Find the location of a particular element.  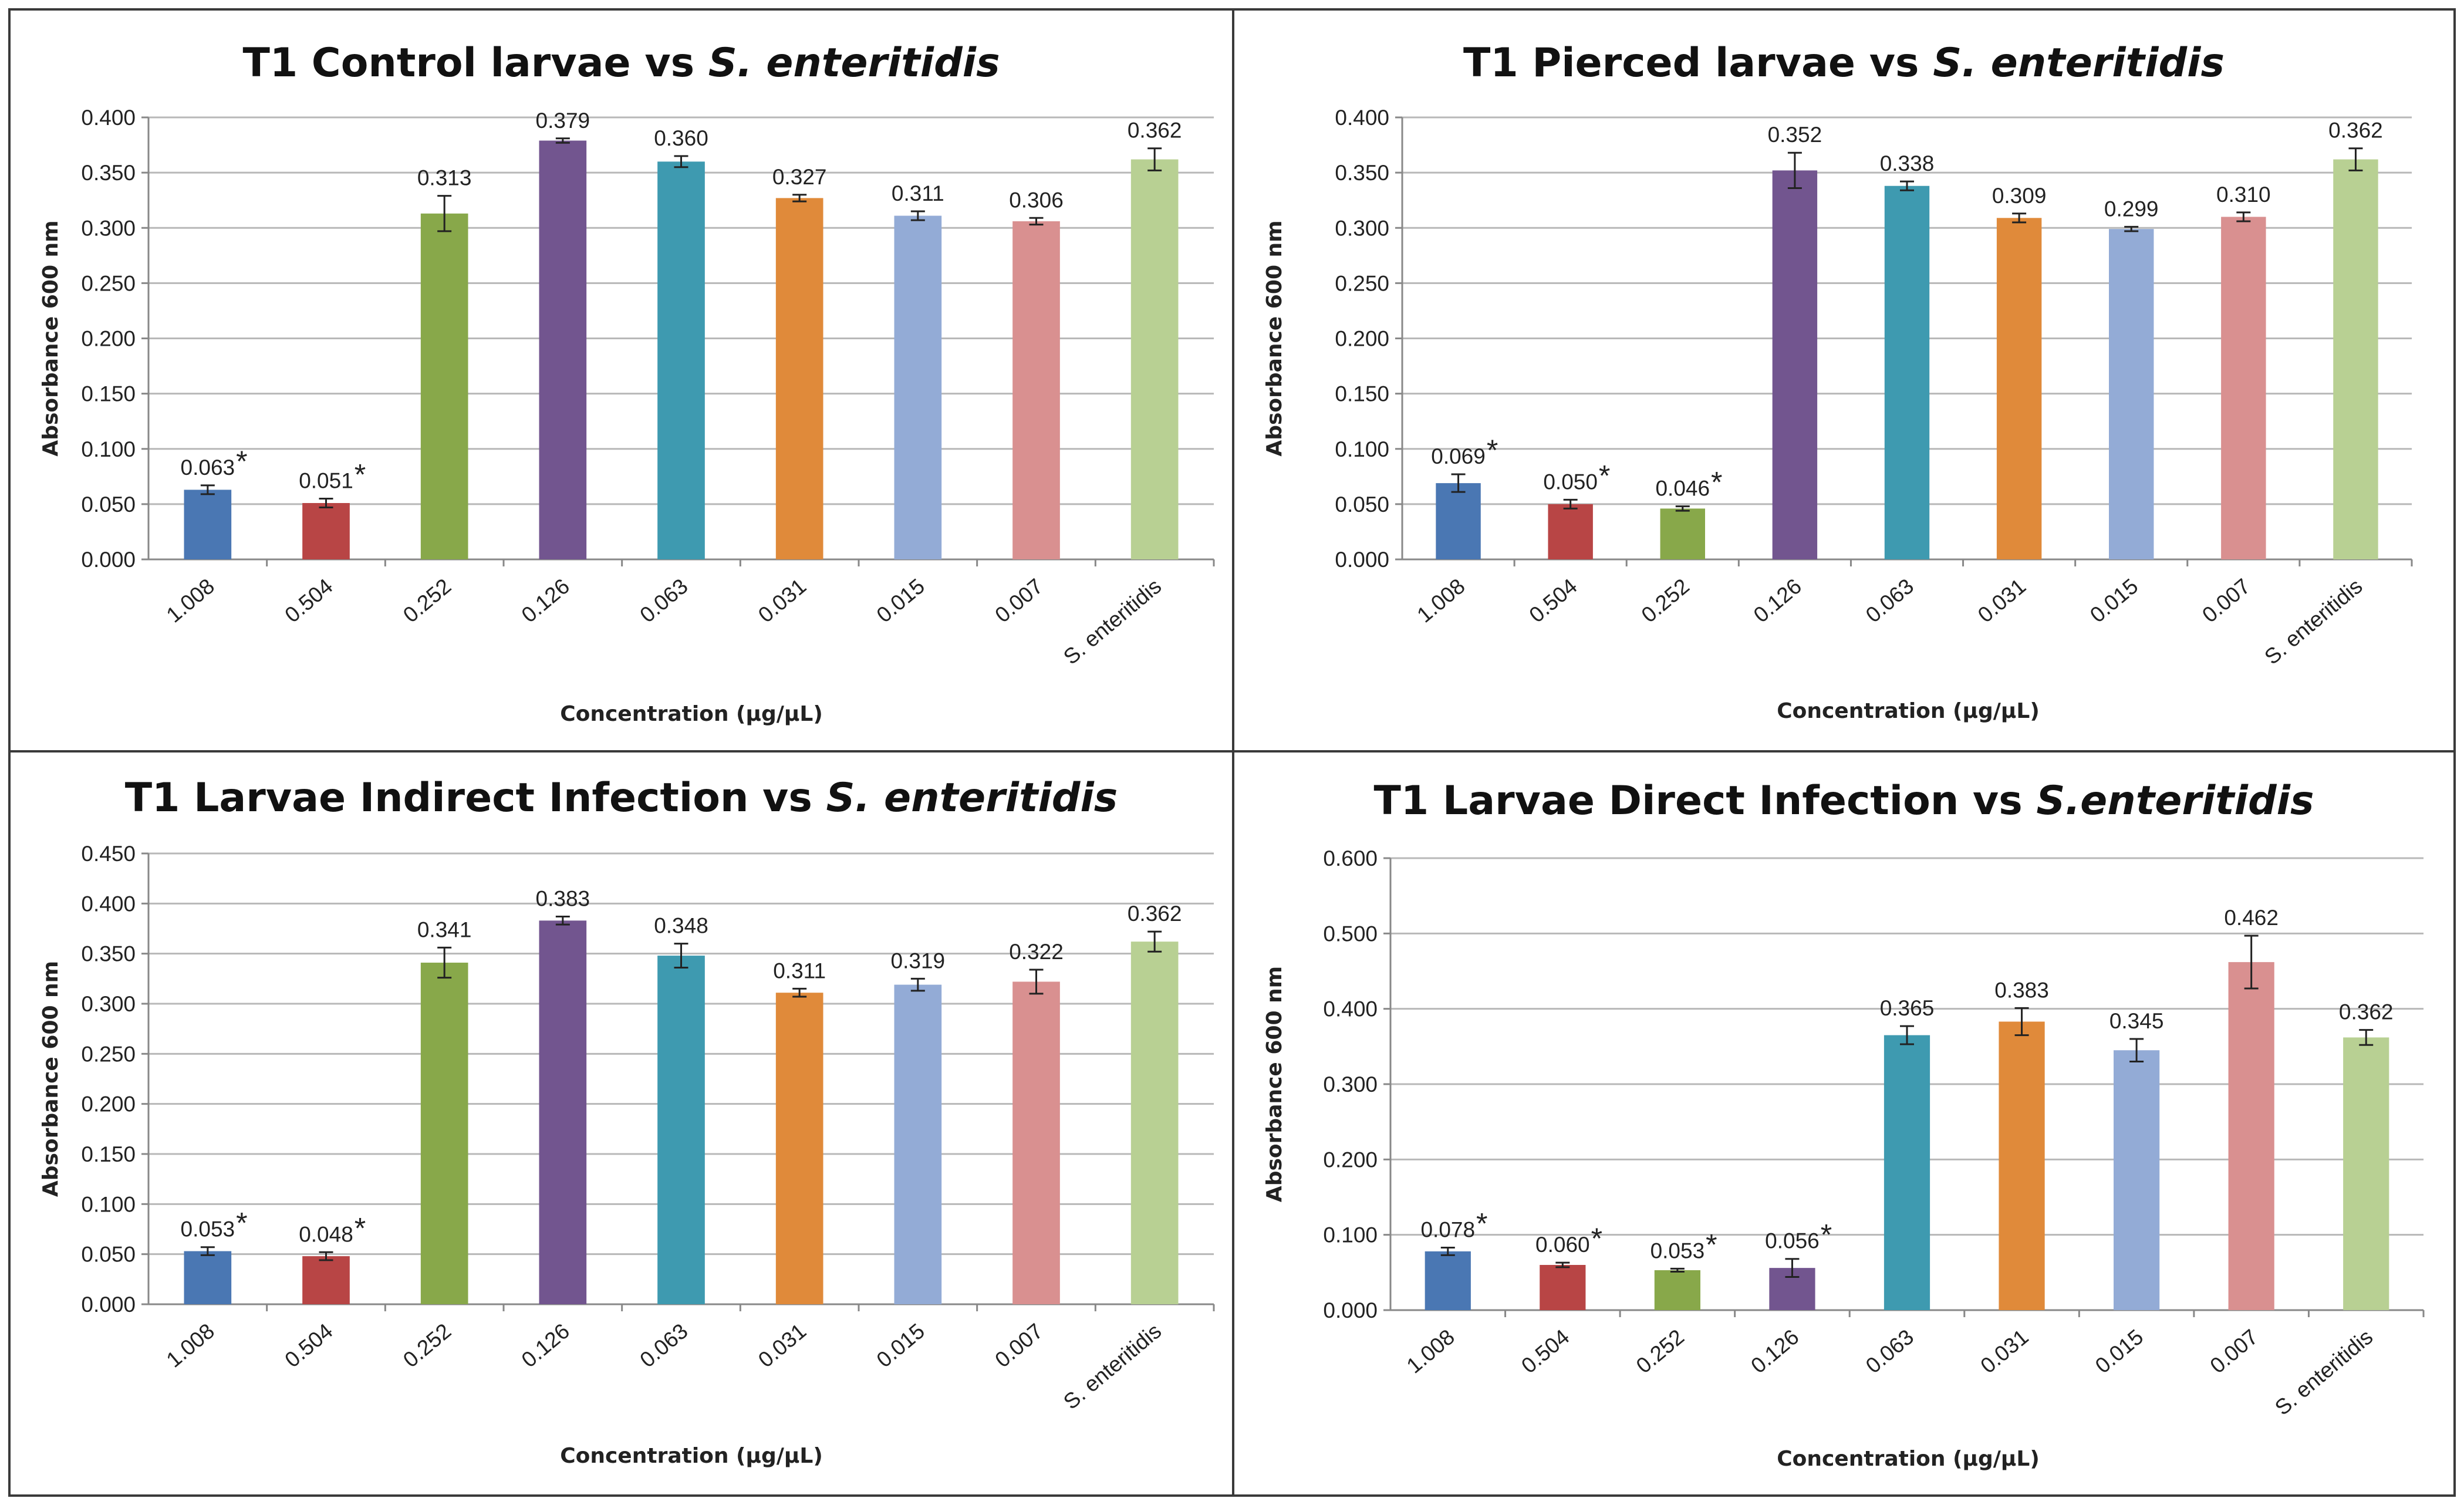

chart-title: T1 Control larvae vs S. enteritidis is located at coordinates (621, 63).